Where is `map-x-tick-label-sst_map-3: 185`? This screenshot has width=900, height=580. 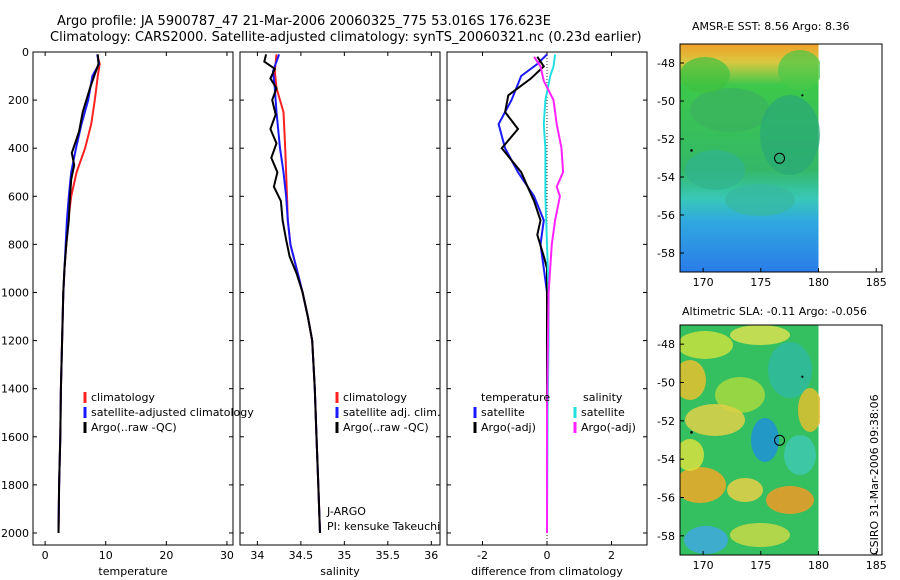 map-x-tick-label-sst_map-3: 185 is located at coordinates (876, 282).